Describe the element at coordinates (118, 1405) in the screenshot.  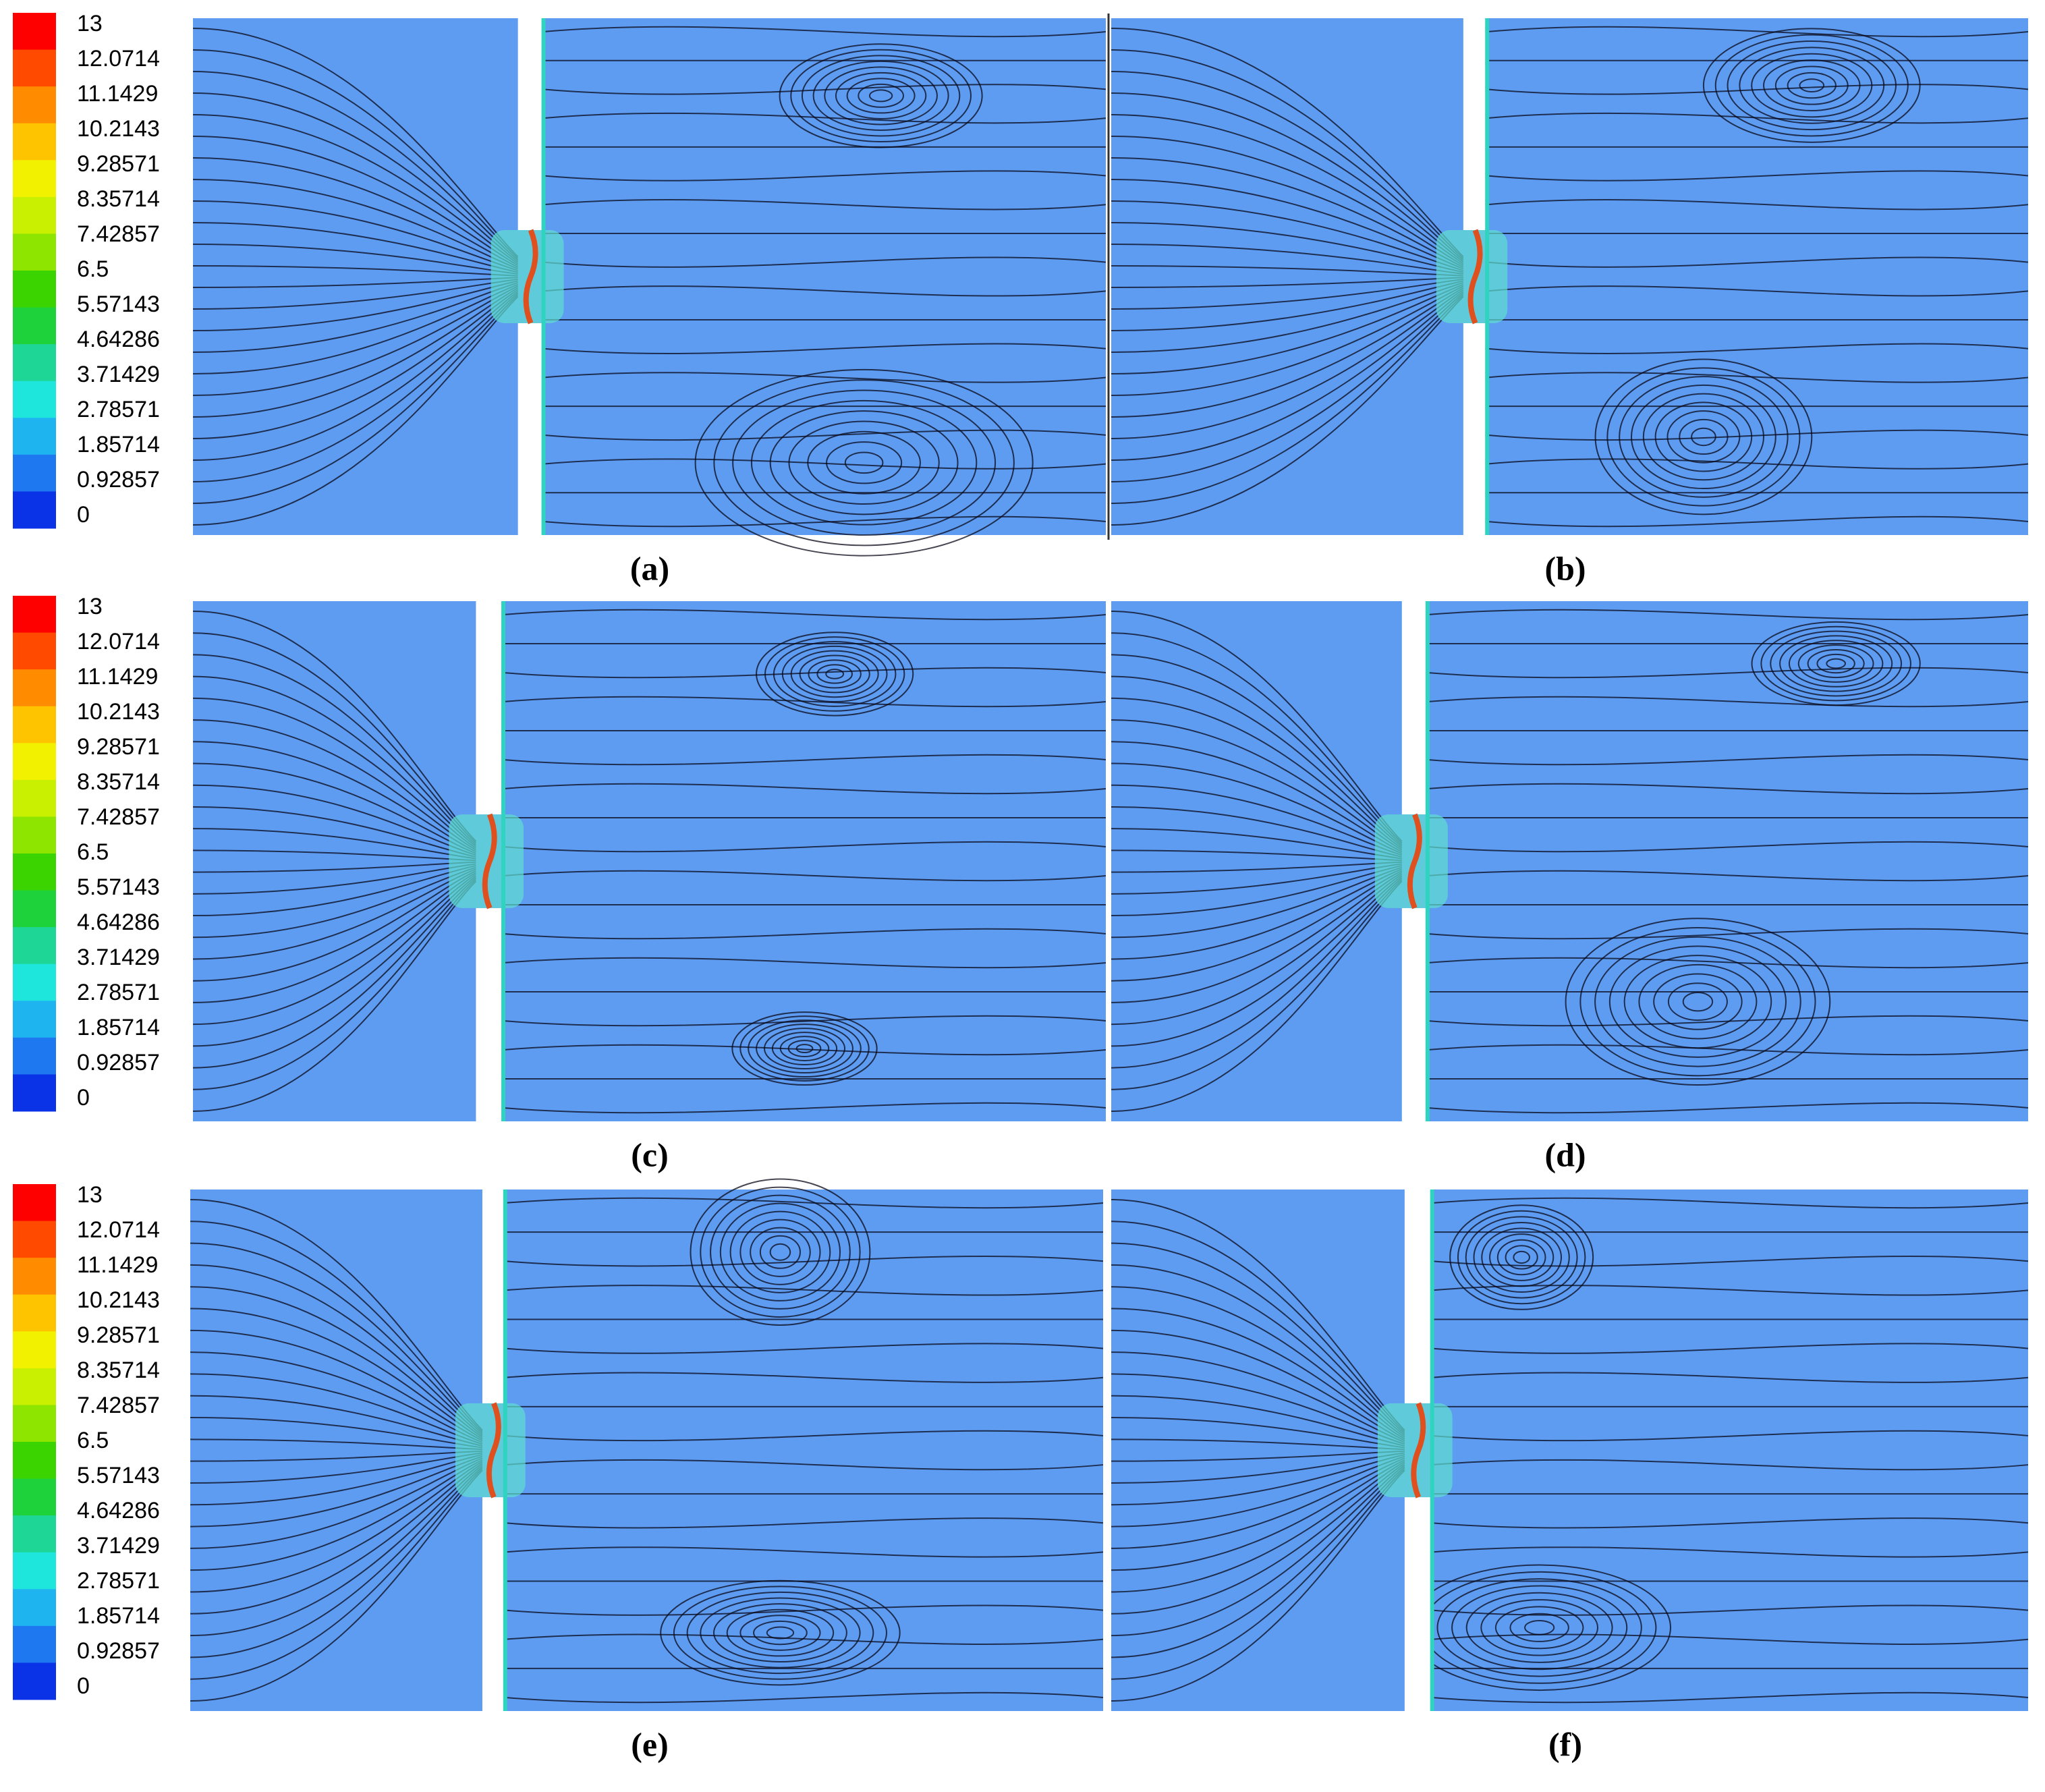
I see `colorbar-label: 7.42857` at that location.